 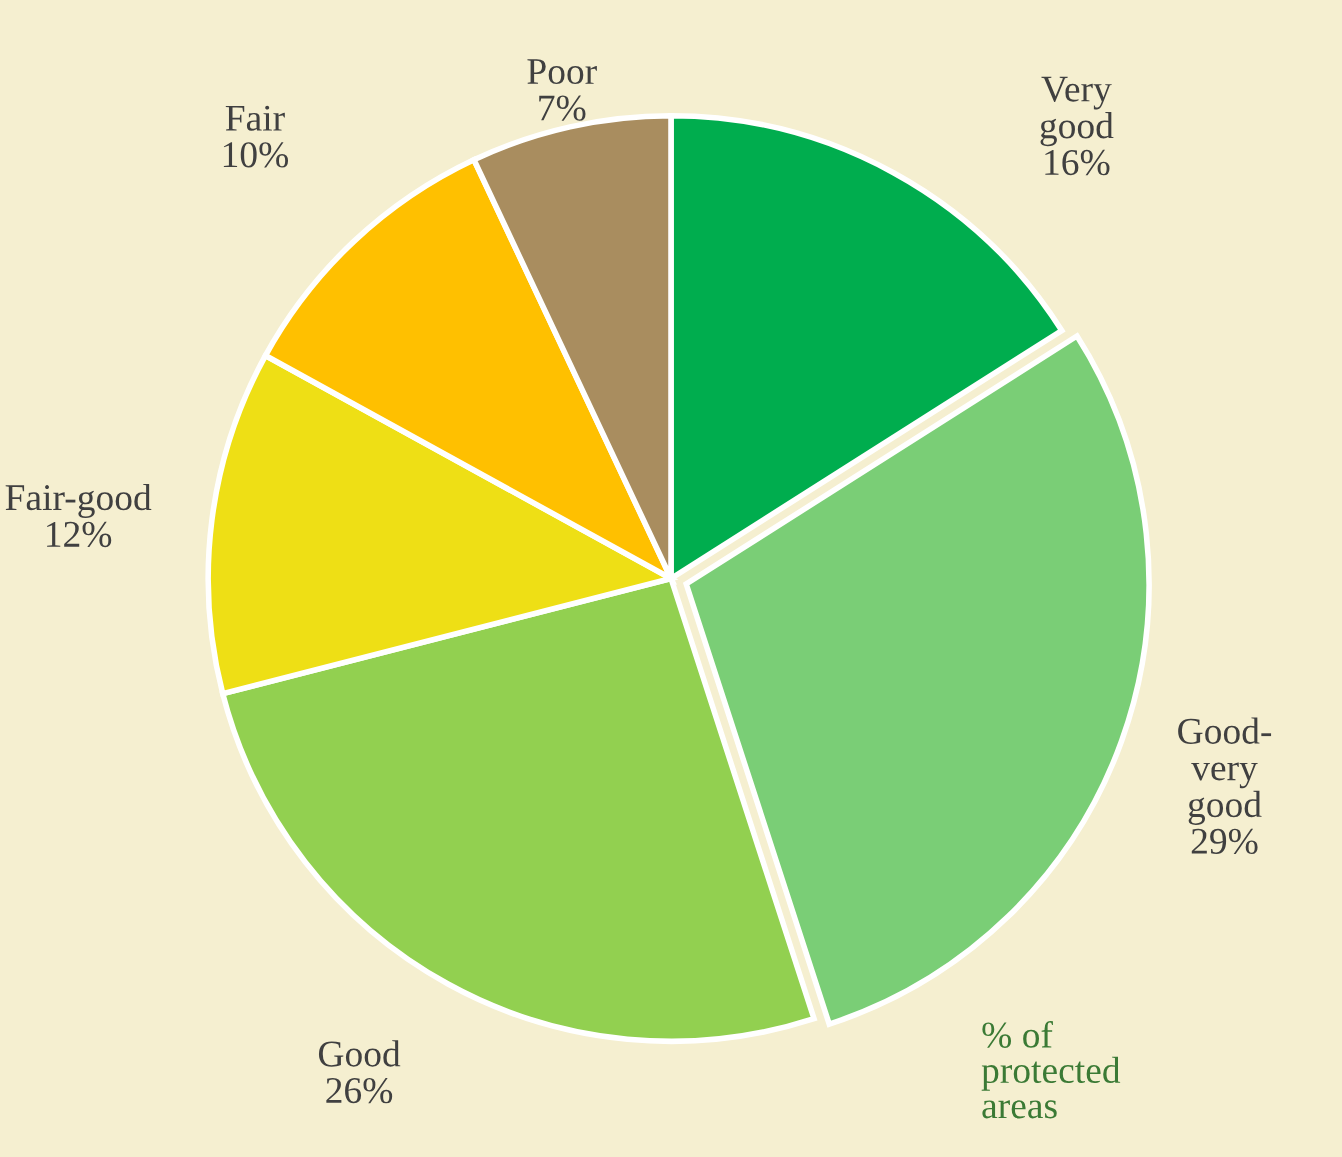 What do you see at coordinates (562, 72) in the screenshot?
I see `slice-label: Poor` at bounding box center [562, 72].